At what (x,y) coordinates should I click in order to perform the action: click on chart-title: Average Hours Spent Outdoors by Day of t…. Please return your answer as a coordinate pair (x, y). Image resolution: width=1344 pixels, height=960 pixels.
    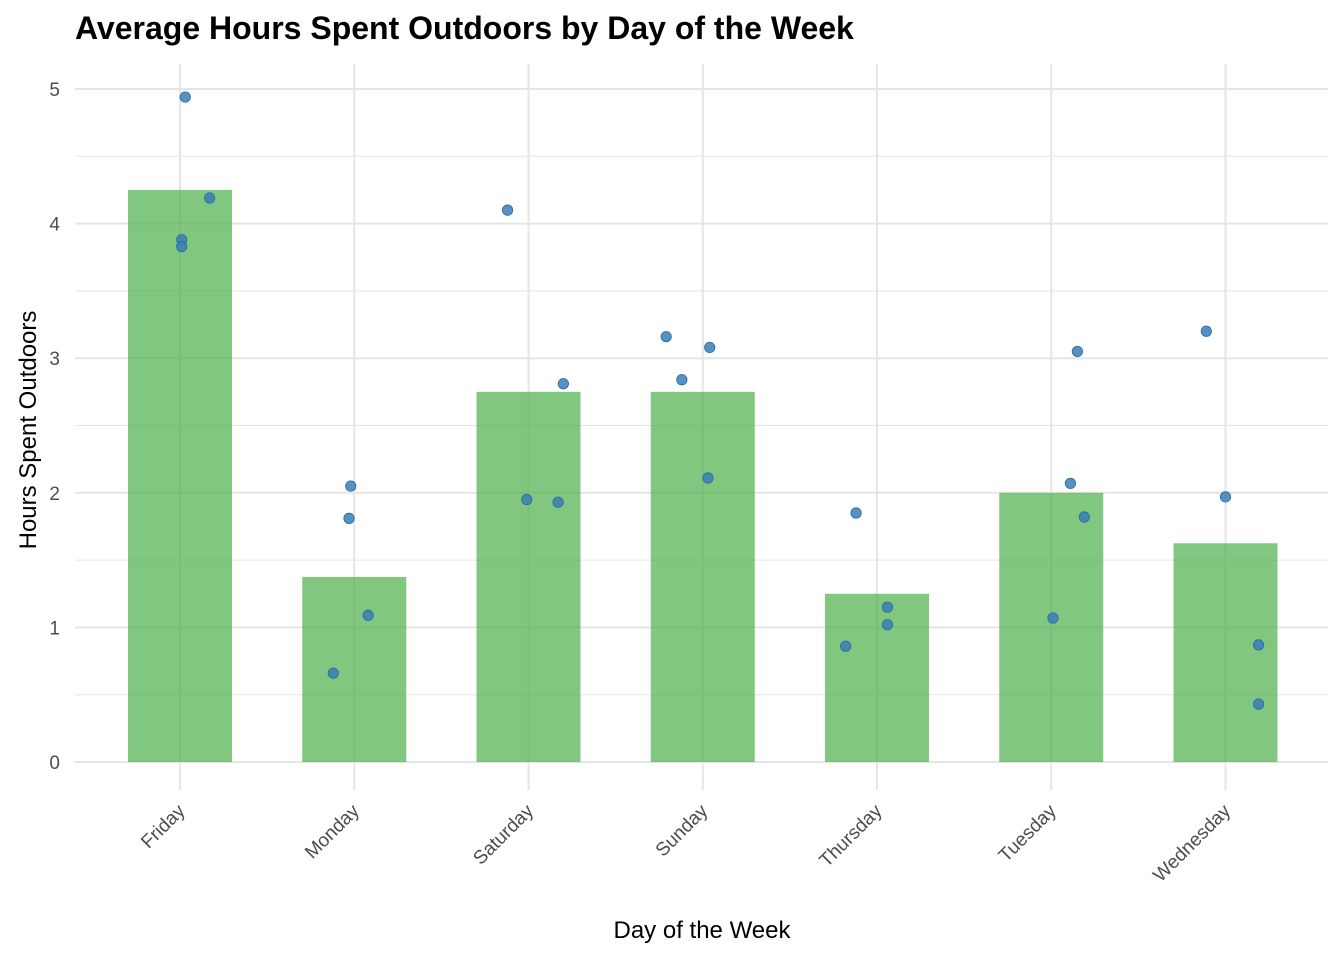
    Looking at the image, I should click on (464, 28).